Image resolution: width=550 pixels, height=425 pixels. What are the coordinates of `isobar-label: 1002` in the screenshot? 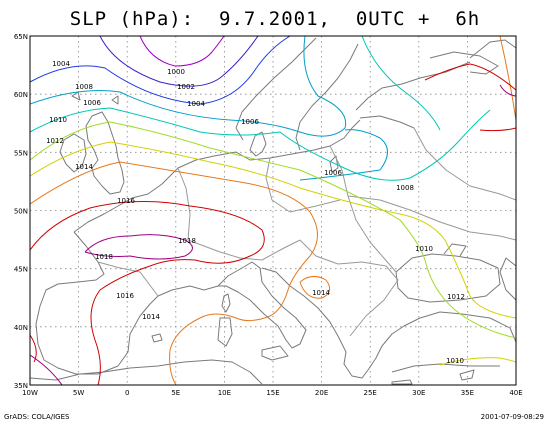 It's located at (186, 87).